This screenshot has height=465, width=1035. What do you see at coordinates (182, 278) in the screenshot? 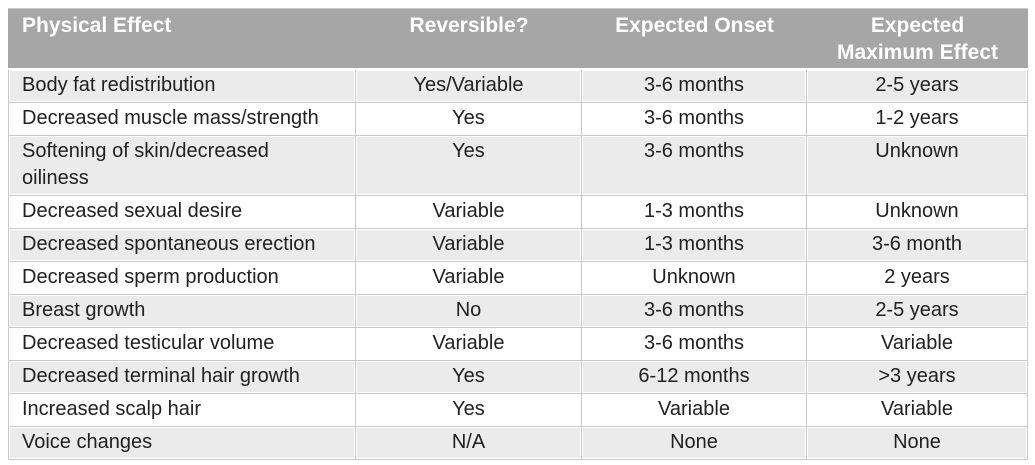
I see `cell-effect: Decreased sperm production` at bounding box center [182, 278].